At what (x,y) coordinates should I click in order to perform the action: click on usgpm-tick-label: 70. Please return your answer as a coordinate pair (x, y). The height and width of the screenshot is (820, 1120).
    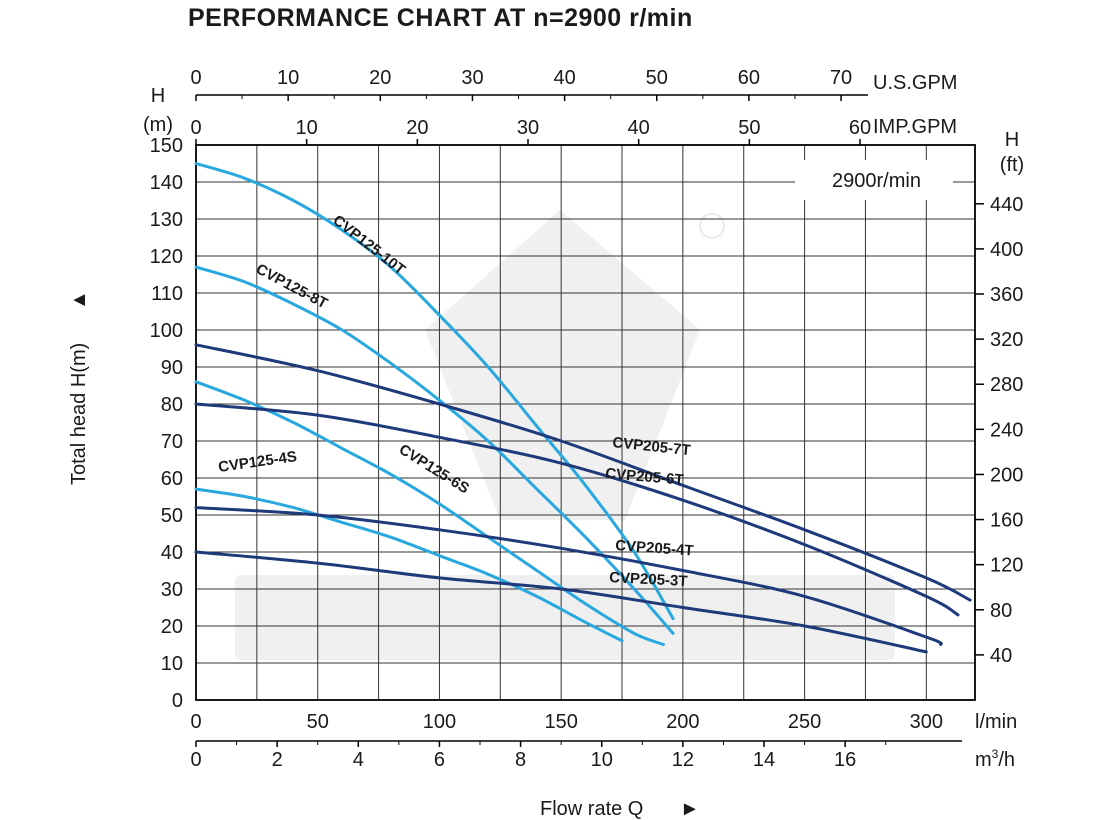
    Looking at the image, I should click on (841, 78).